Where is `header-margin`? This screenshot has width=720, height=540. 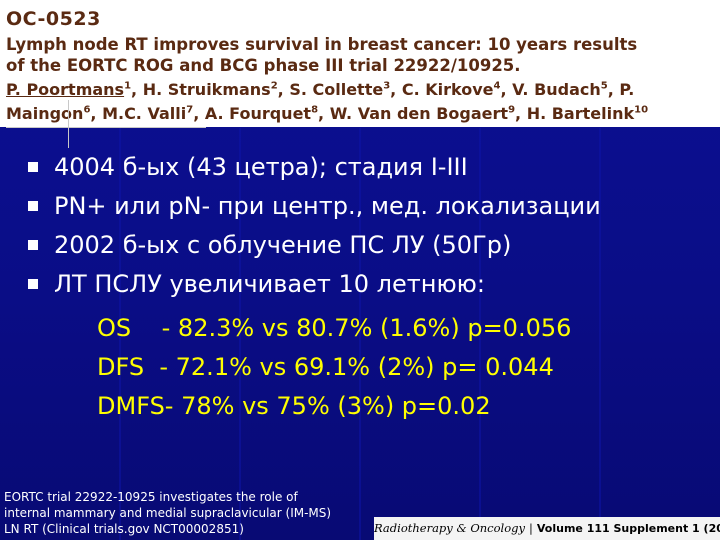
header-margin is located at coordinates (690, 63).